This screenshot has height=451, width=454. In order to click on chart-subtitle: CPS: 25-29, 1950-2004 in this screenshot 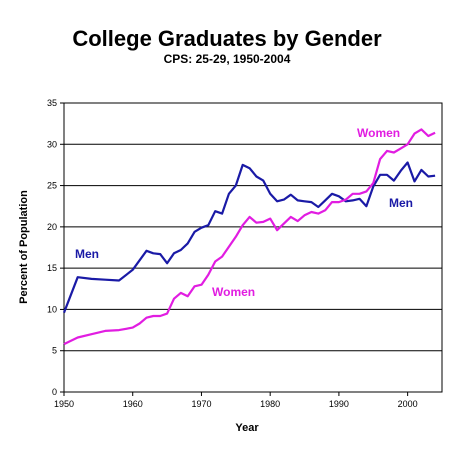, I will do `click(227, 59)`.